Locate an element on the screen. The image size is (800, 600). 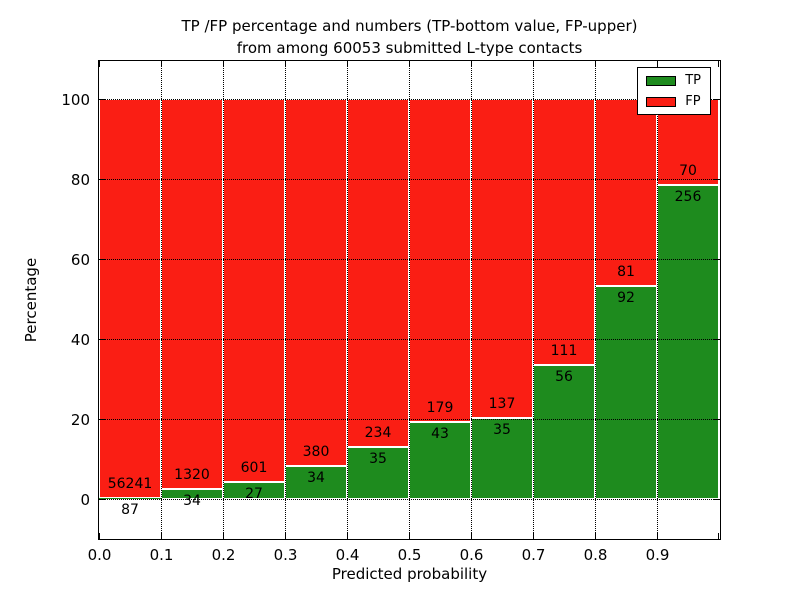
legend-item-tp: TP is located at coordinates (673, 80).